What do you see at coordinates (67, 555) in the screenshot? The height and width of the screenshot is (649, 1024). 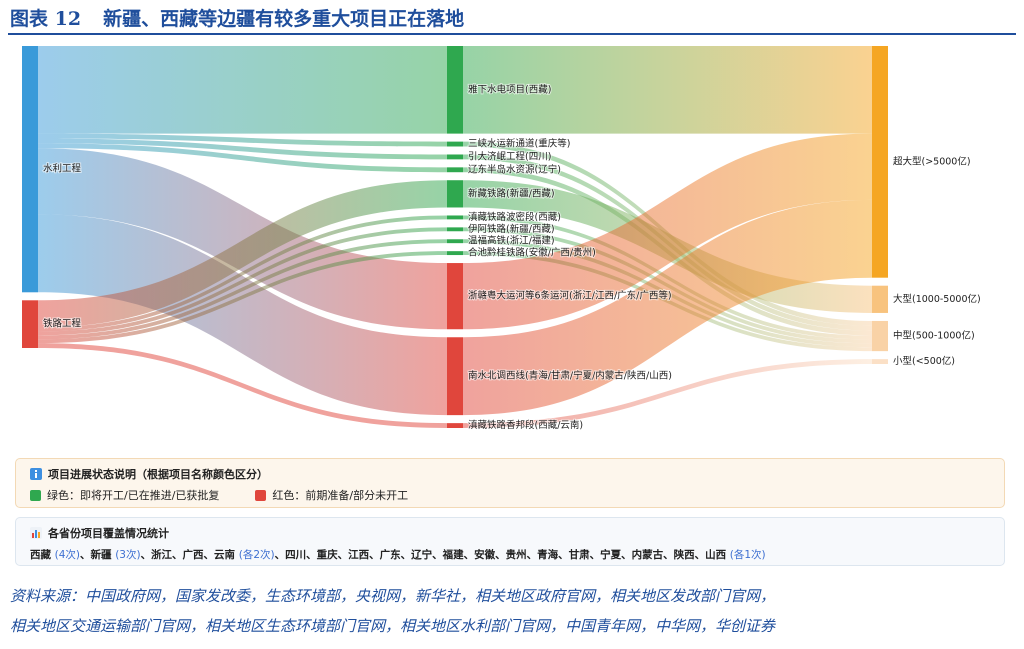 I see `count: (4次)` at bounding box center [67, 555].